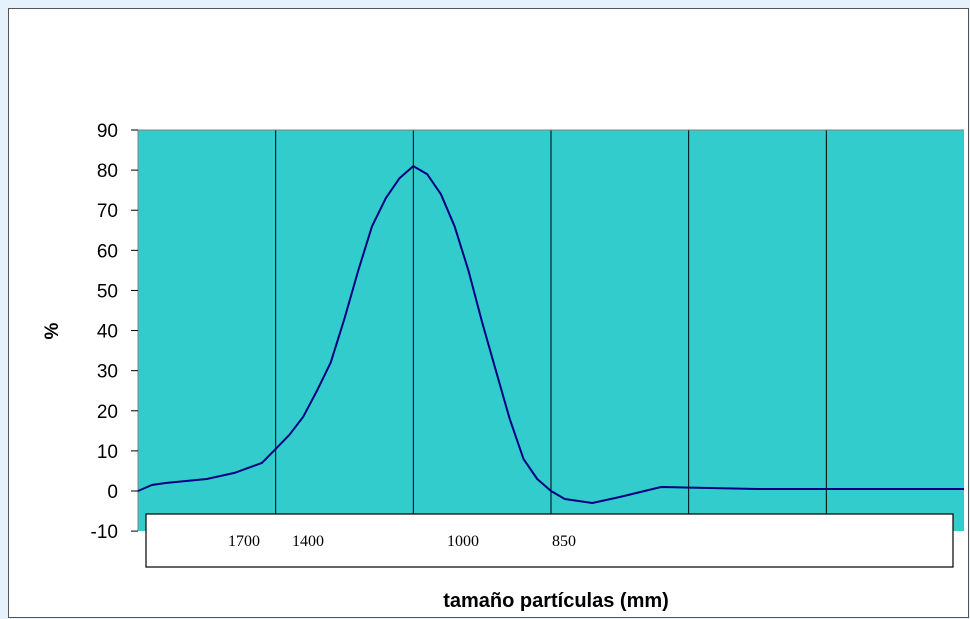 This screenshot has height=619, width=970. Describe the element at coordinates (112, 492) in the screenshot. I see `y-tick-label: 0` at that location.